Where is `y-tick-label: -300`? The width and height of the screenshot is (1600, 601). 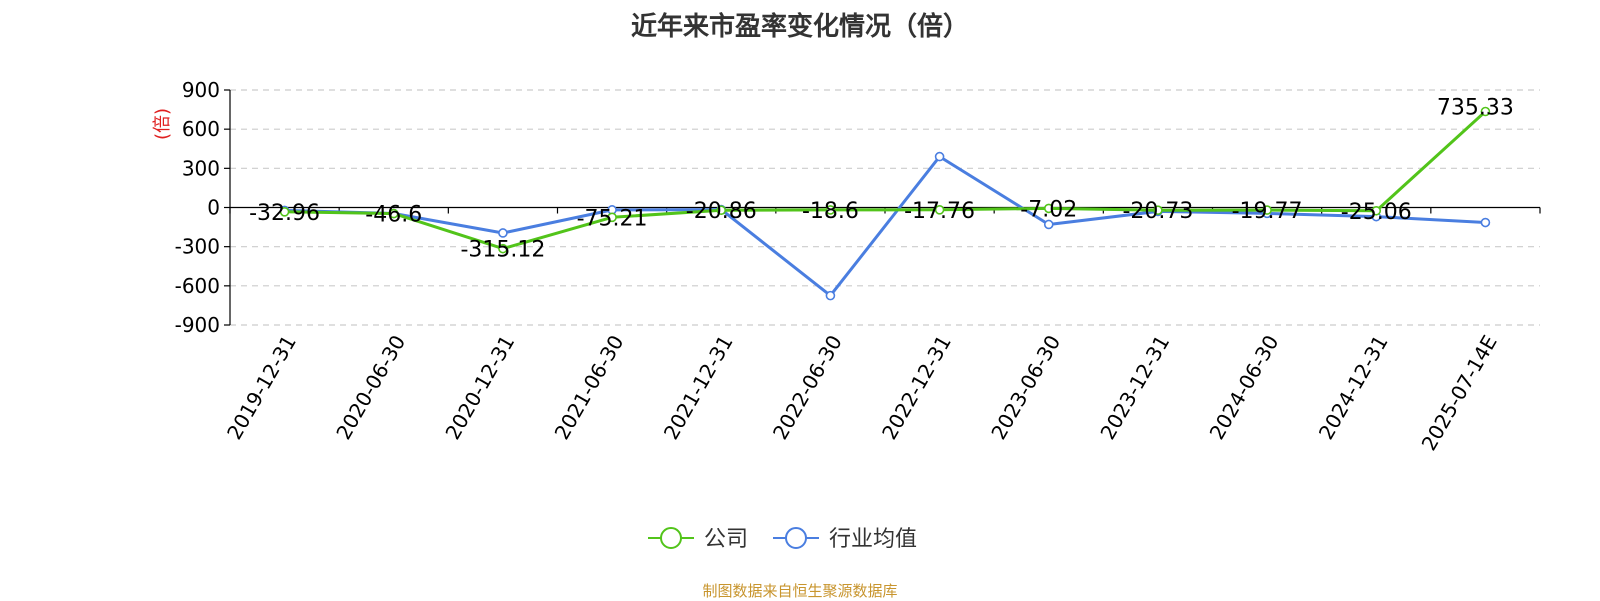 y-tick-label: -300 is located at coordinates (197, 247).